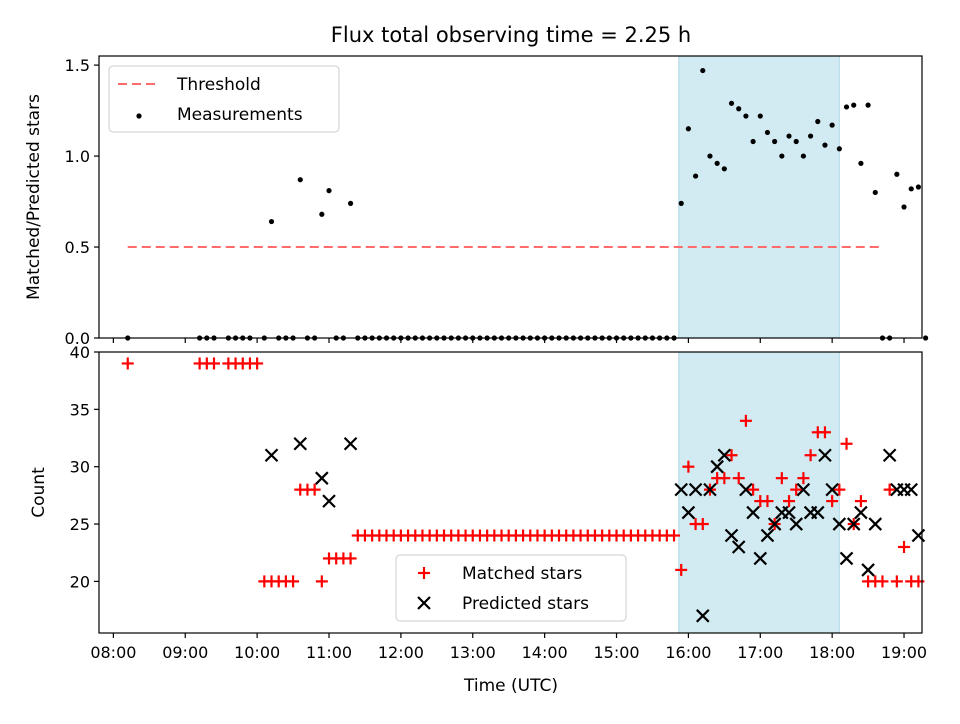 The width and height of the screenshot is (960, 724). I want to click on legend-matched-swatch, so click(424, 573).